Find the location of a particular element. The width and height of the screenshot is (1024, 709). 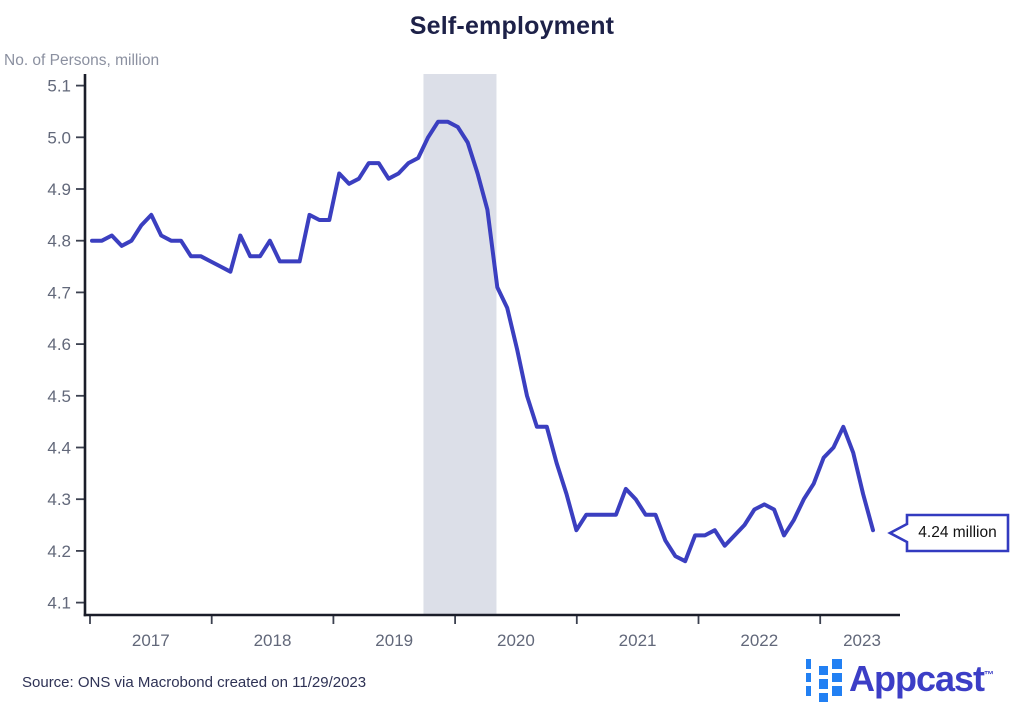

x-tick-label: 2020 is located at coordinates (516, 640).